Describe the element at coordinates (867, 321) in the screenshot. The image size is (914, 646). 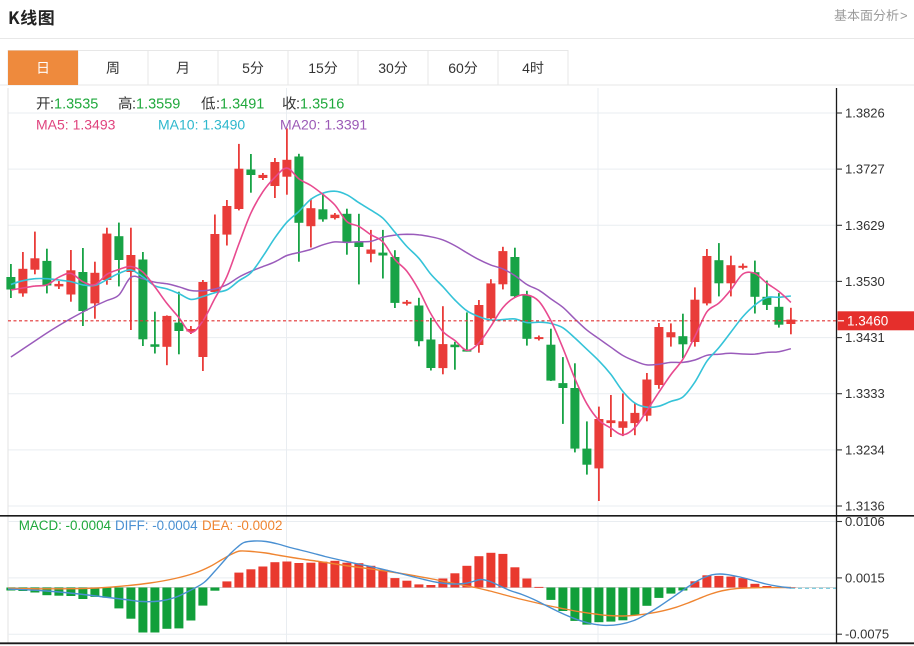
I see `svg-text: 1.3460` at that location.